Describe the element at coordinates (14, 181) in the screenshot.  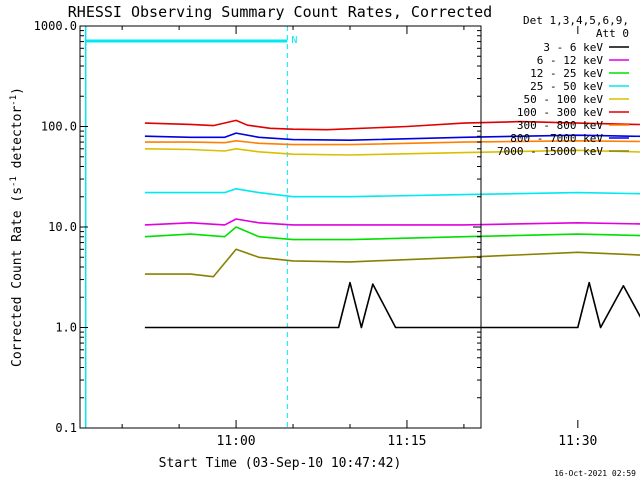
I see `y-axis-label-sup1: -1` at that location.